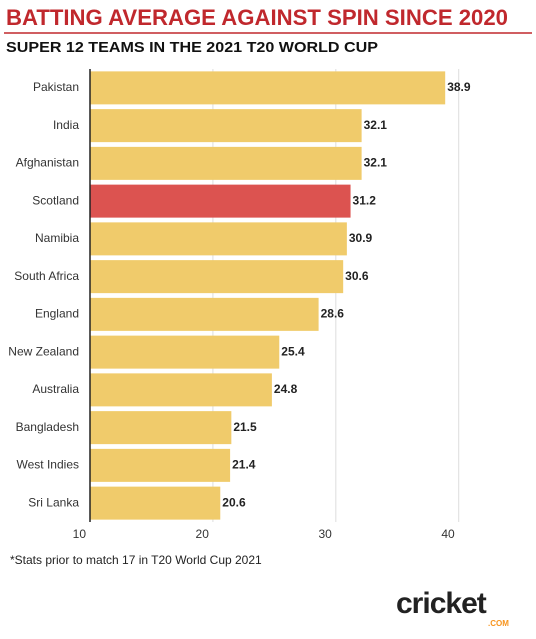 The image size is (536, 639). What do you see at coordinates (47, 427) in the screenshot?
I see `y-tick-label: Bangladesh` at bounding box center [47, 427].